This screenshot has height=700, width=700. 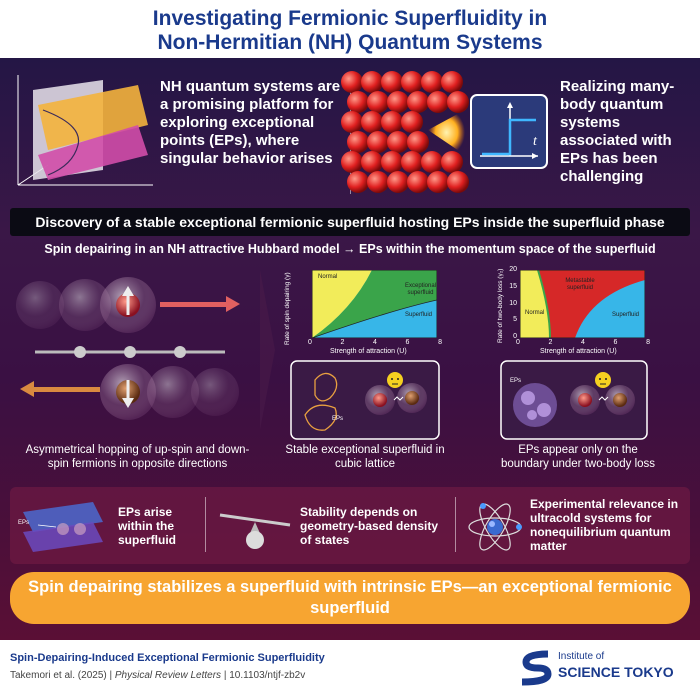 I want to click on atom-icon, so click(x=495, y=527).